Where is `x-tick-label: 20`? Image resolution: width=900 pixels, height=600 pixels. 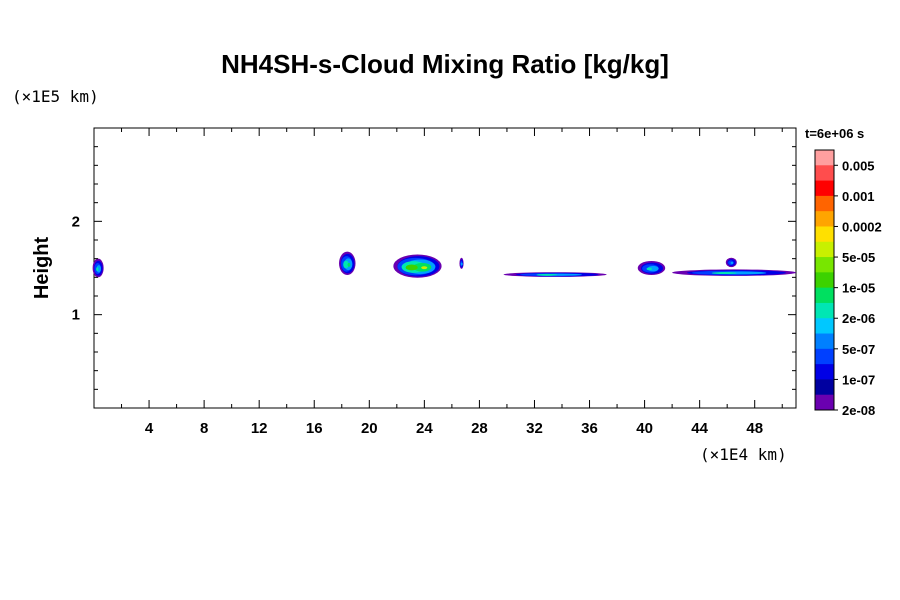
x-tick-label: 20 is located at coordinates (369, 428).